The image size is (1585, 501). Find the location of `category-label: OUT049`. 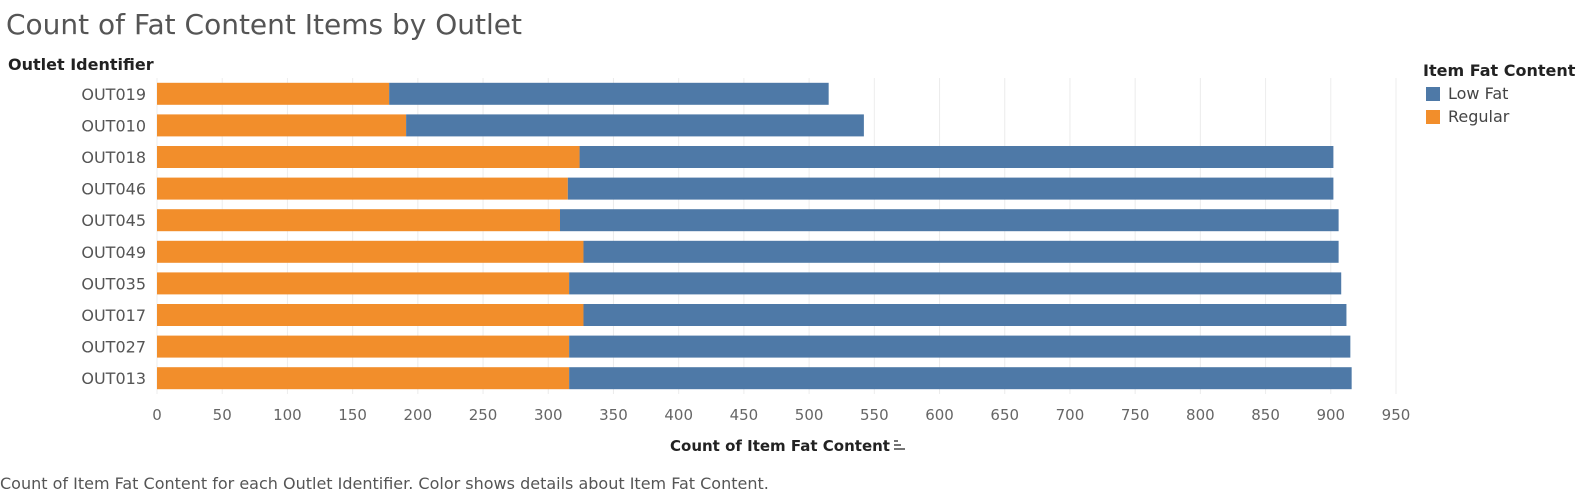

category-label: OUT049 is located at coordinates (113, 252).